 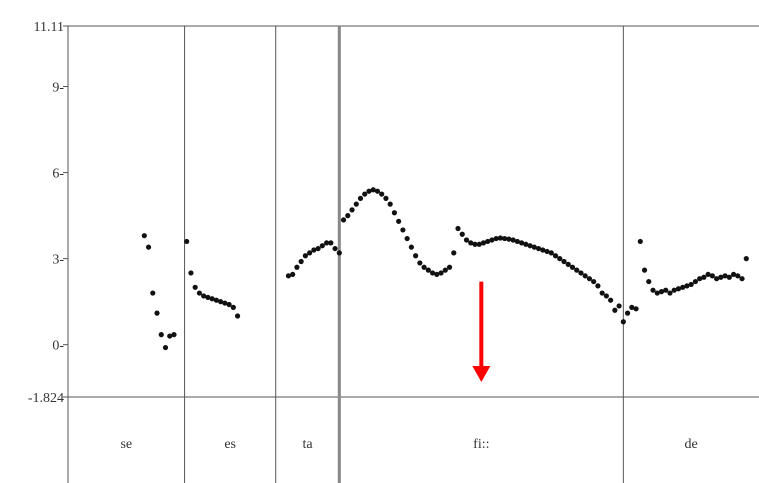 What do you see at coordinates (408, 444) in the screenshot?
I see `segment-labels: se es ta fi:: de` at bounding box center [408, 444].